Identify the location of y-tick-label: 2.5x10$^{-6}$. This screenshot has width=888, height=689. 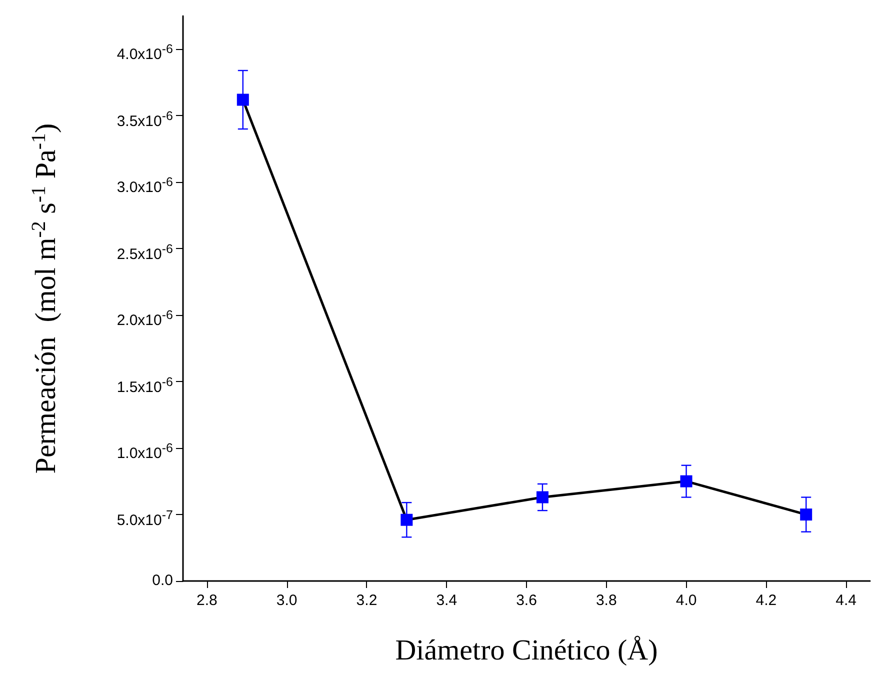
(144, 252).